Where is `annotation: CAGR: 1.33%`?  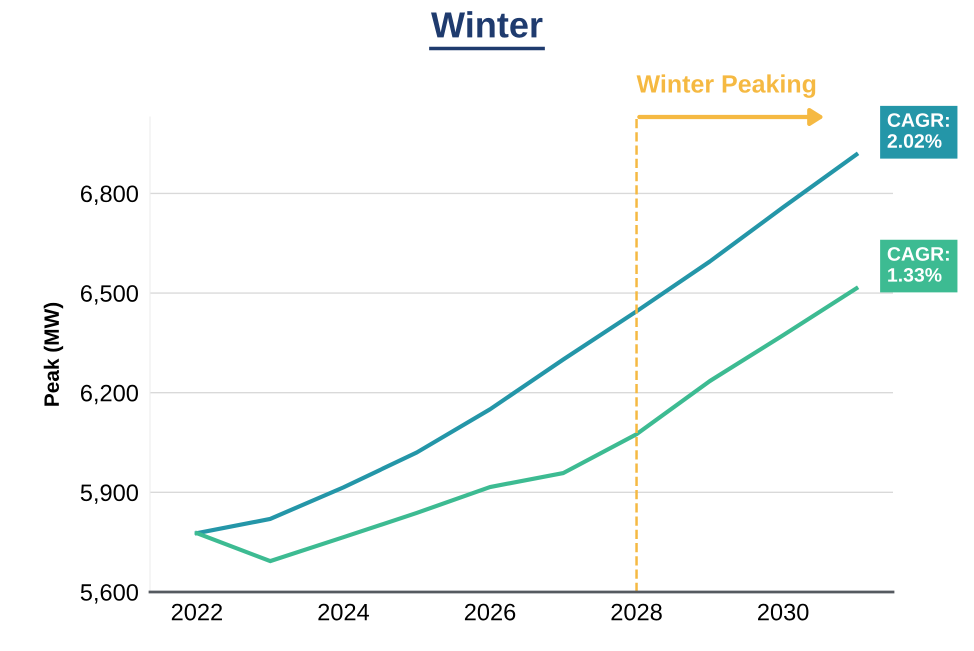
annotation: CAGR: 1.33% is located at coordinates (918, 264).